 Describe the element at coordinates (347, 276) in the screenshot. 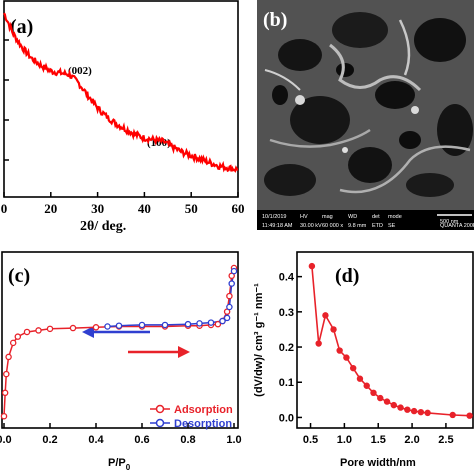

I see `panel-d-label: (d)` at that location.